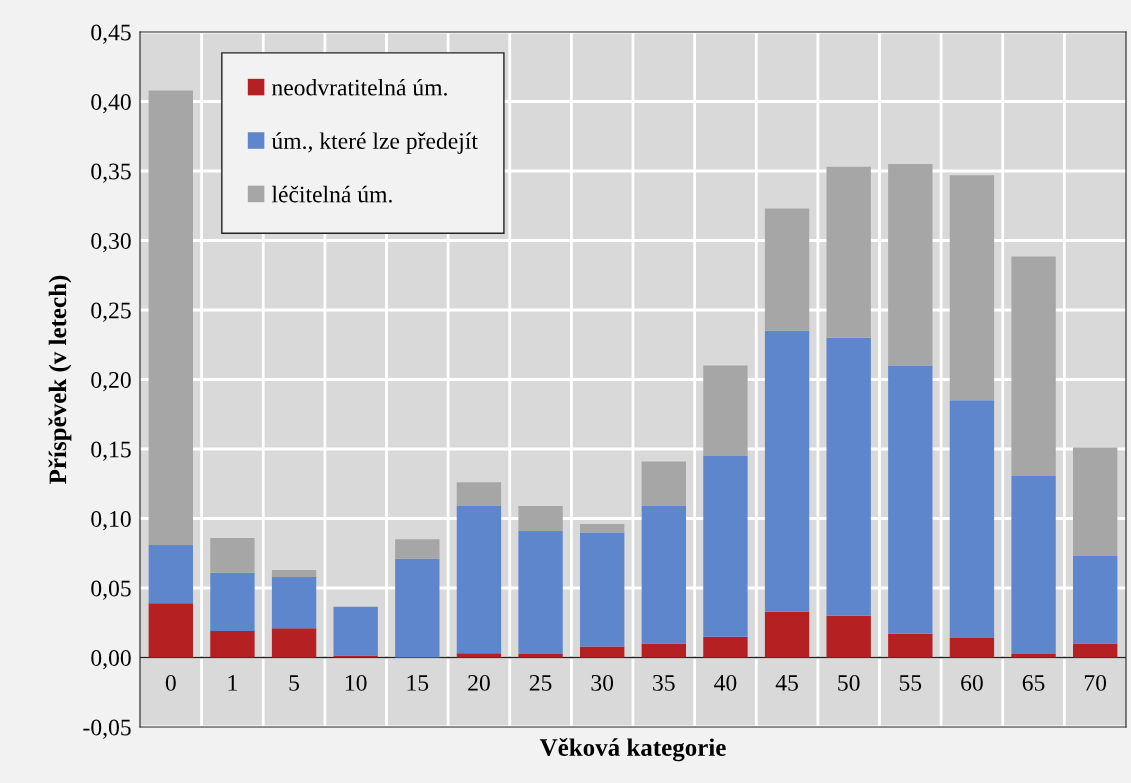 This screenshot has height=783, width=1131. Describe the element at coordinates (111, 590) in the screenshot. I see `y-tick-label: 0,05` at that location.